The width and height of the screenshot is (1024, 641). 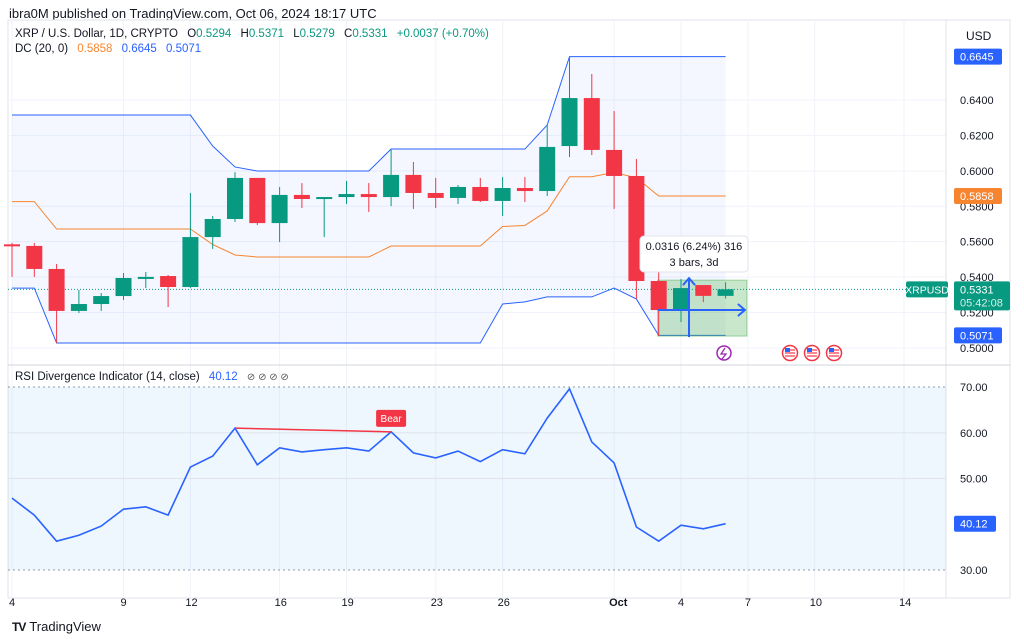 I want to click on price-tick-label: 0.5200, so click(x=977, y=314).